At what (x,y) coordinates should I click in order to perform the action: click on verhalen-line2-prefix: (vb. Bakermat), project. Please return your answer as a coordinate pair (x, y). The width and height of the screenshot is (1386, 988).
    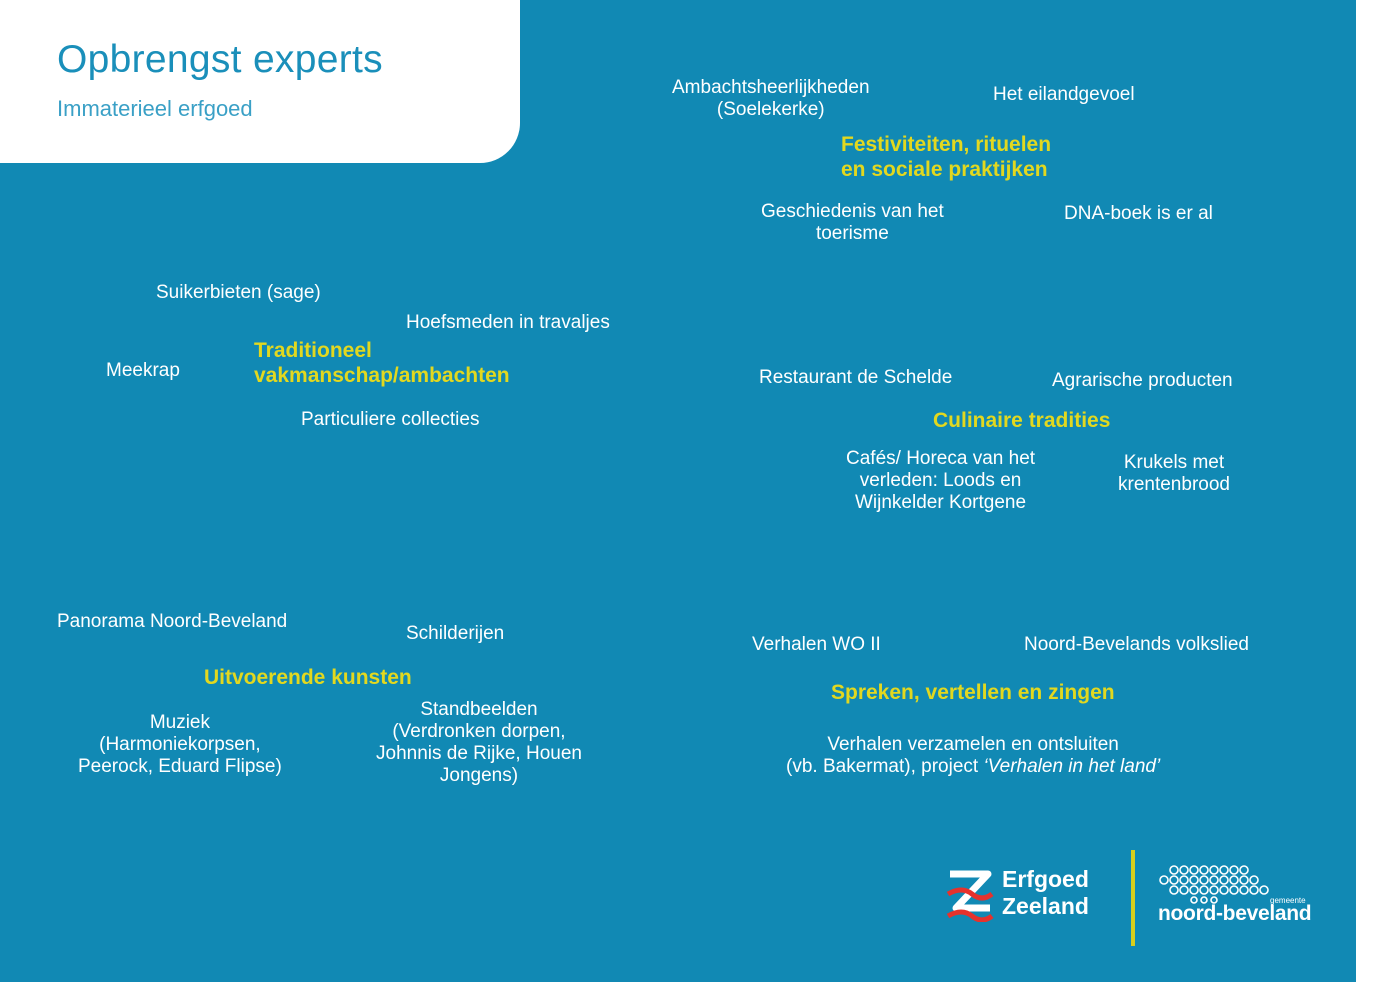
    Looking at the image, I should click on (885, 766).